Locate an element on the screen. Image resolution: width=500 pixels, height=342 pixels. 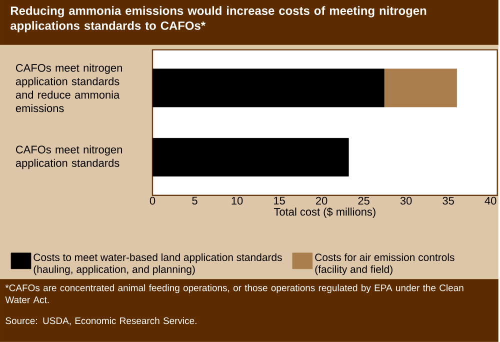
legend-label: Costs for air emission controls (facility and field) is located at coordinates (384, 264).